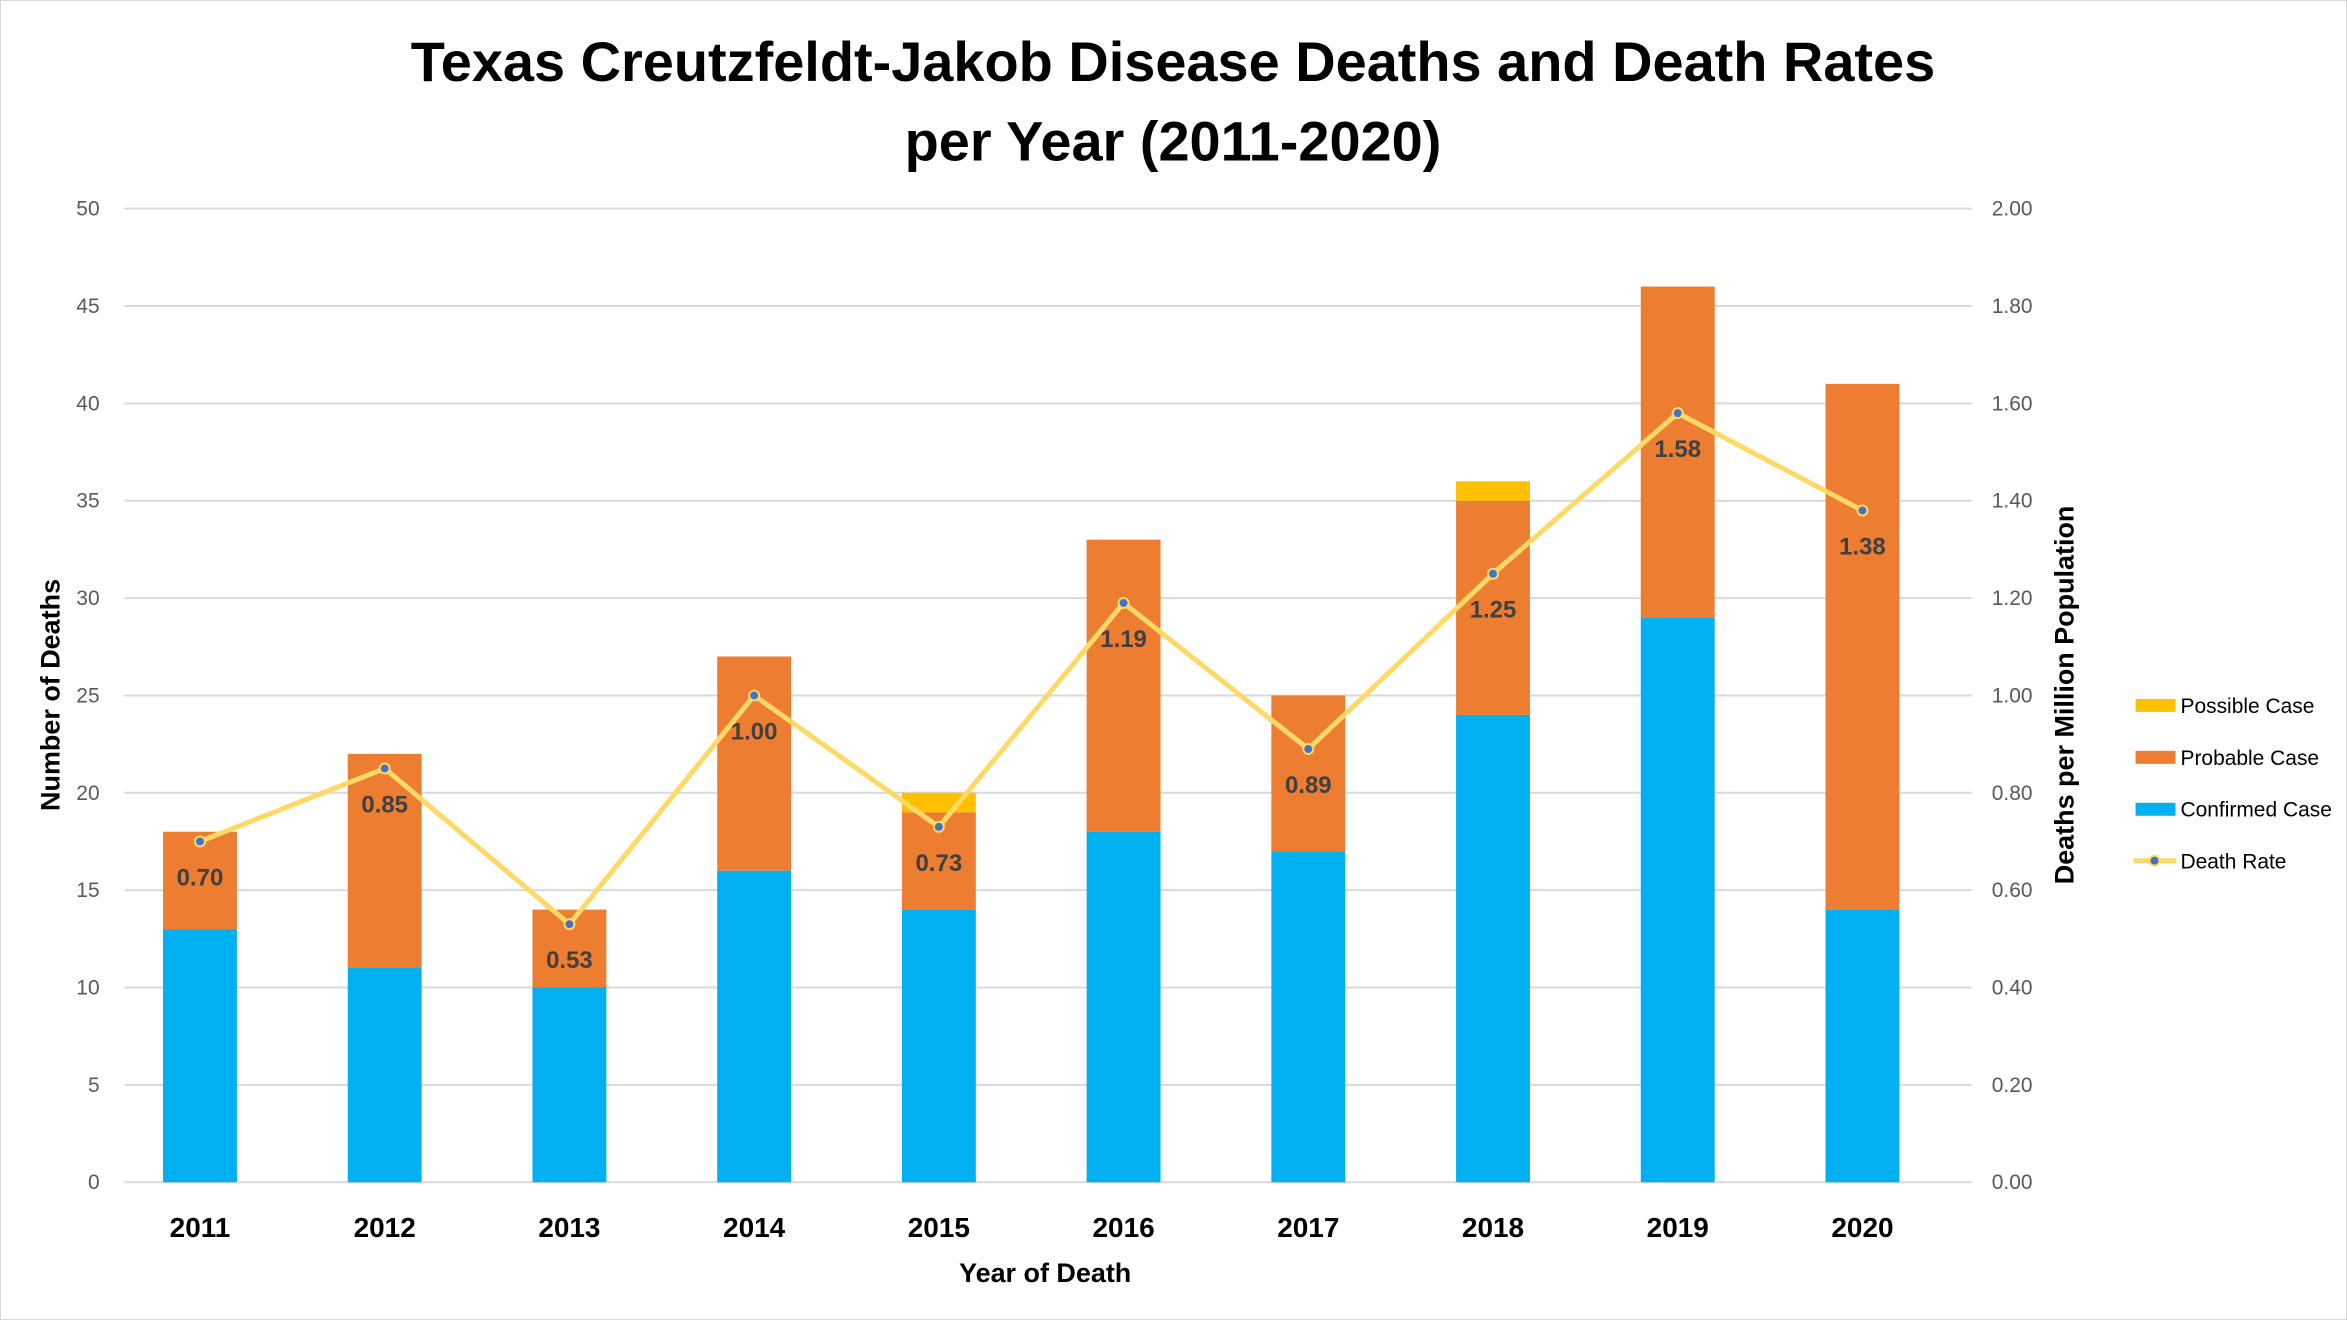 This screenshot has width=2347, height=1320. Describe the element at coordinates (1862, 646) in the screenshot. I see `bar-probable-case-2020` at that location.